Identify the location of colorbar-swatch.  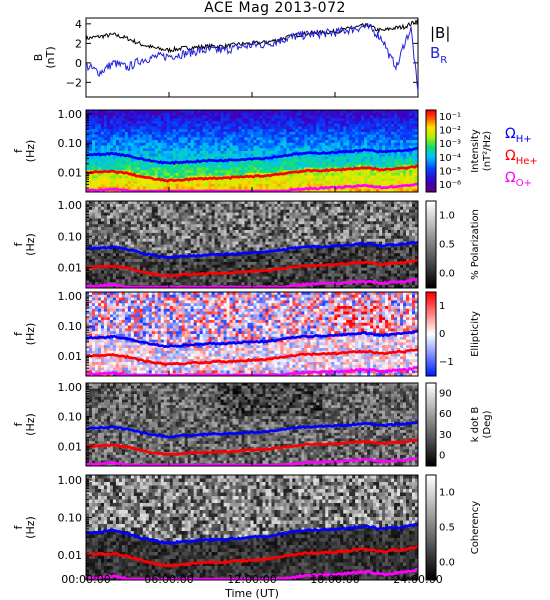
(431, 123).